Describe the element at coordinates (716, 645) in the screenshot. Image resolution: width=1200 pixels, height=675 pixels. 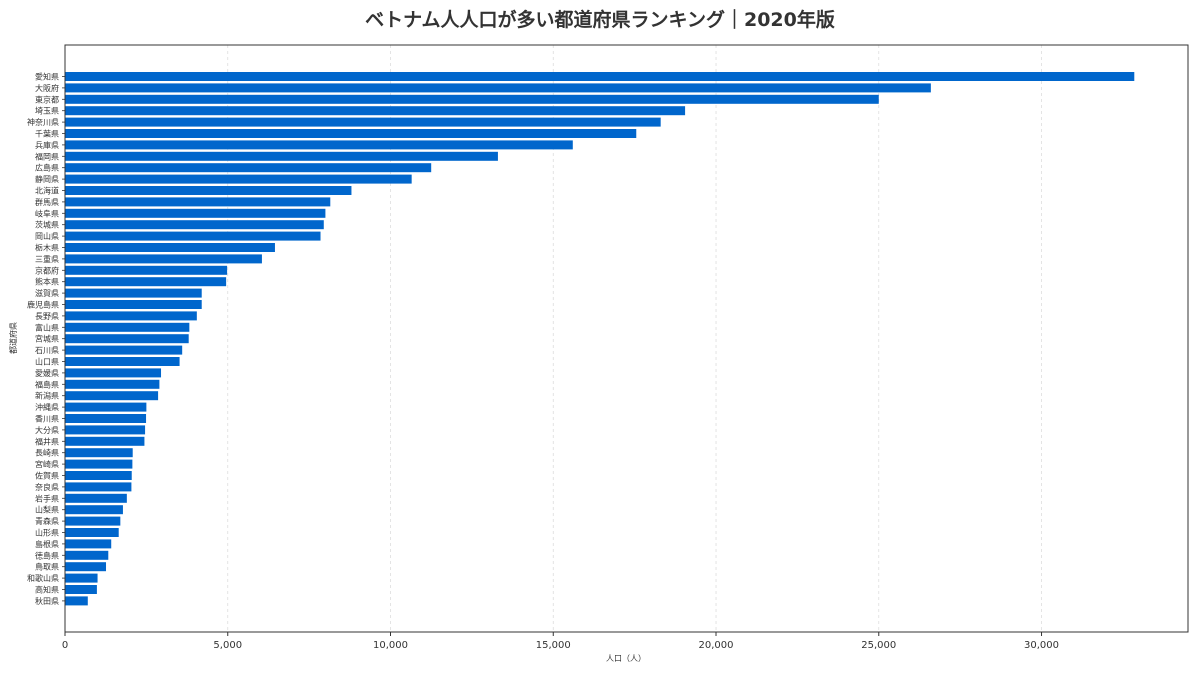
I see `x-tick-label: 20,000` at that location.